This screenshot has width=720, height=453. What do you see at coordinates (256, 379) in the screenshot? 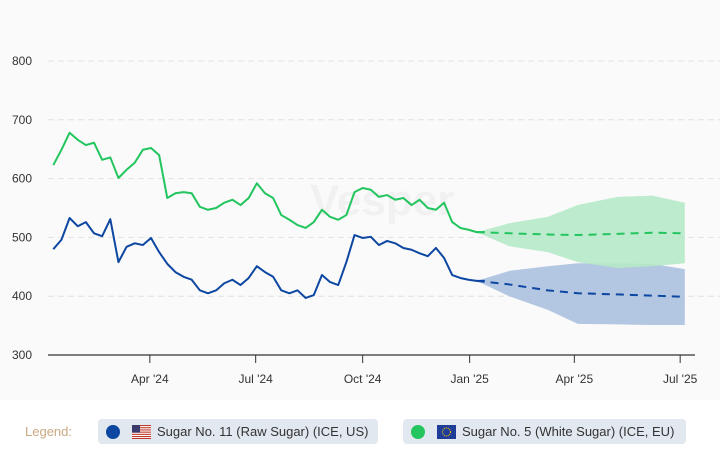
I see `x-tick-label: Jul '24` at bounding box center [256, 379].